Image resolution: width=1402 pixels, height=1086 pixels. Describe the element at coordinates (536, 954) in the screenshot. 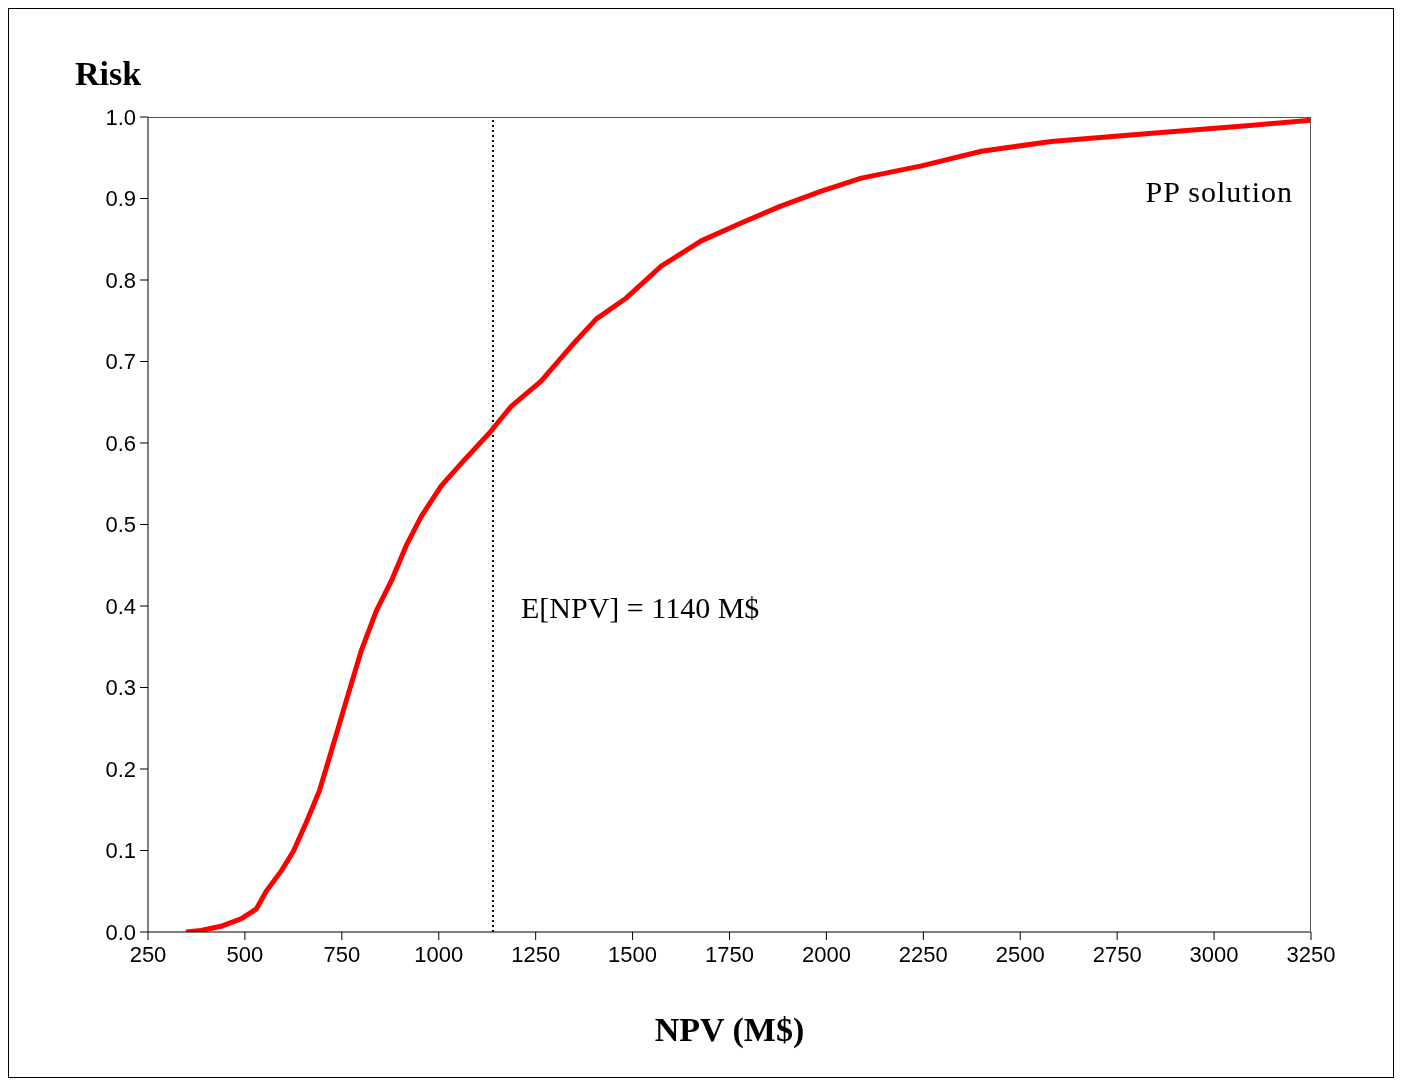

I see `x-tick-label: 1250` at that location.